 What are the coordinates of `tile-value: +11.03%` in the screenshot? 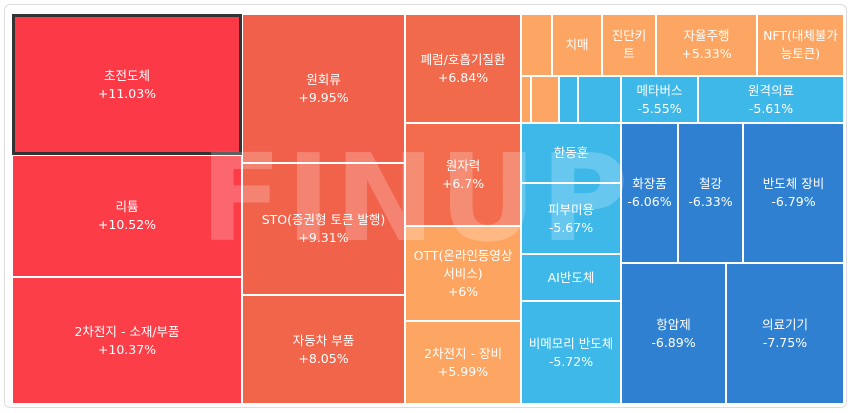 It's located at (127, 93).